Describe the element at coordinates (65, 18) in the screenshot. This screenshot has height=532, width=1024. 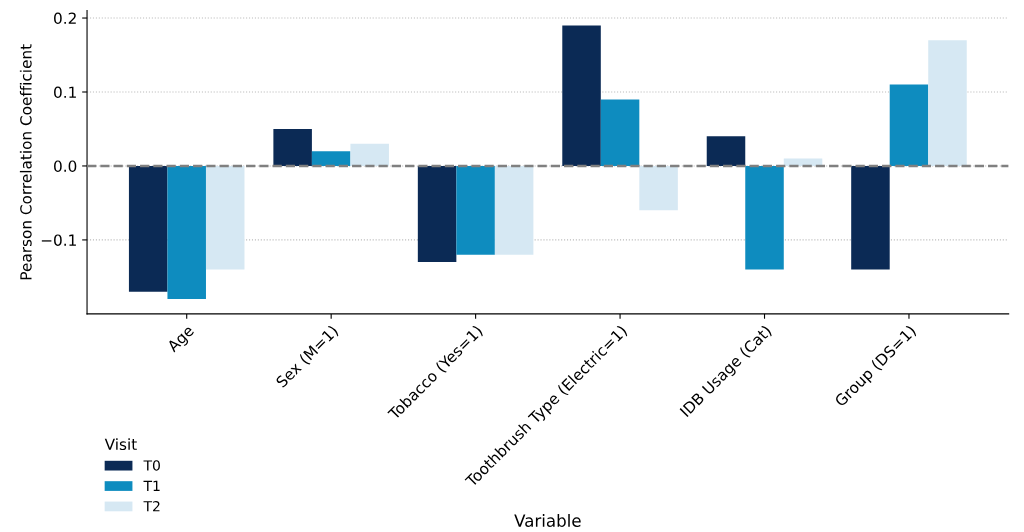
I see `y-tick-label: 0.2` at that location.